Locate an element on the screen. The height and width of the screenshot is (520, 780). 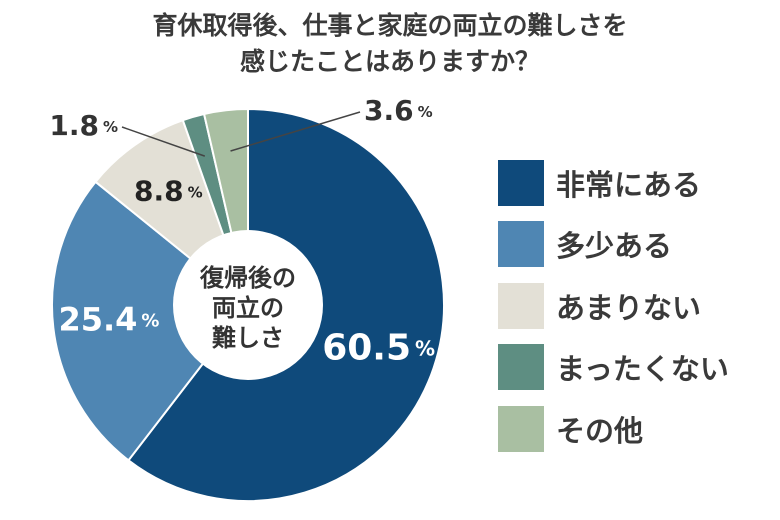
legend-label-1: 多少ある is located at coordinates (614, 246).